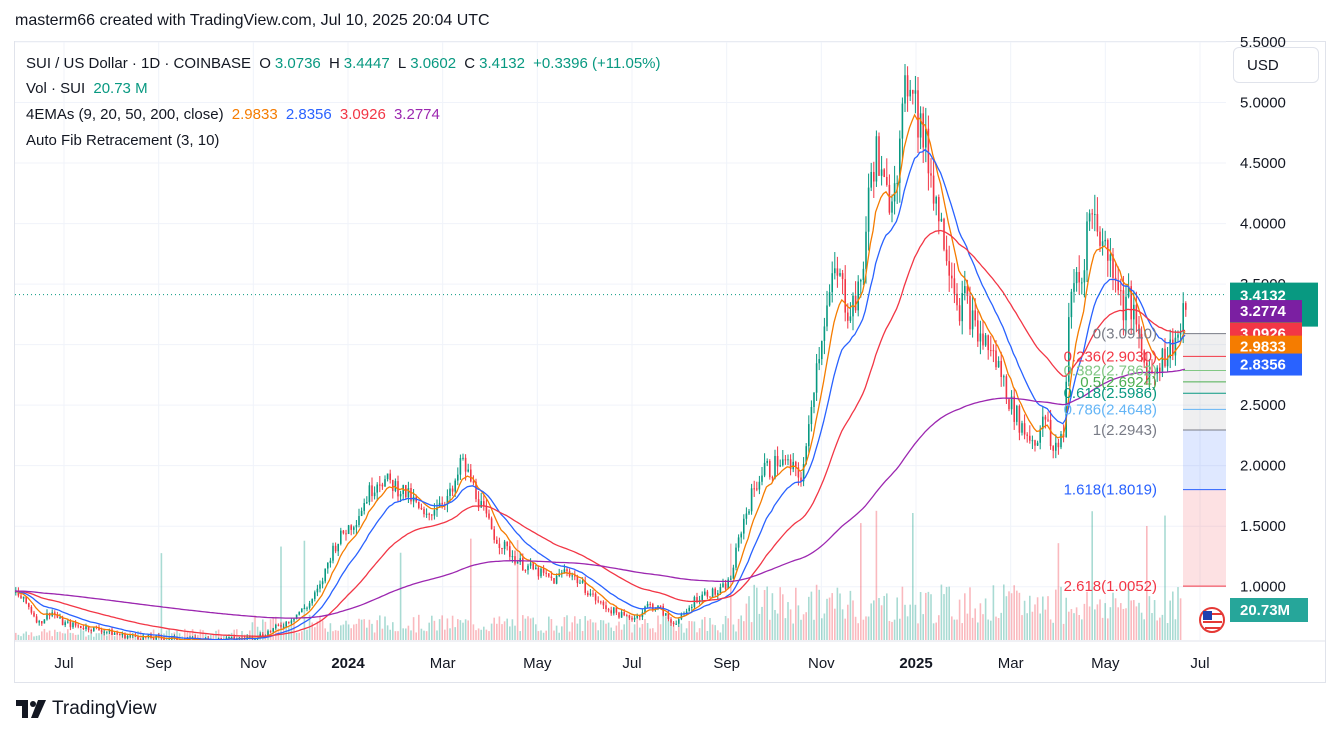 Image resolution: width=1341 pixels, height=736 pixels. Describe the element at coordinates (86, 709) in the screenshot. I see `footer-brand: TradingView` at that location.